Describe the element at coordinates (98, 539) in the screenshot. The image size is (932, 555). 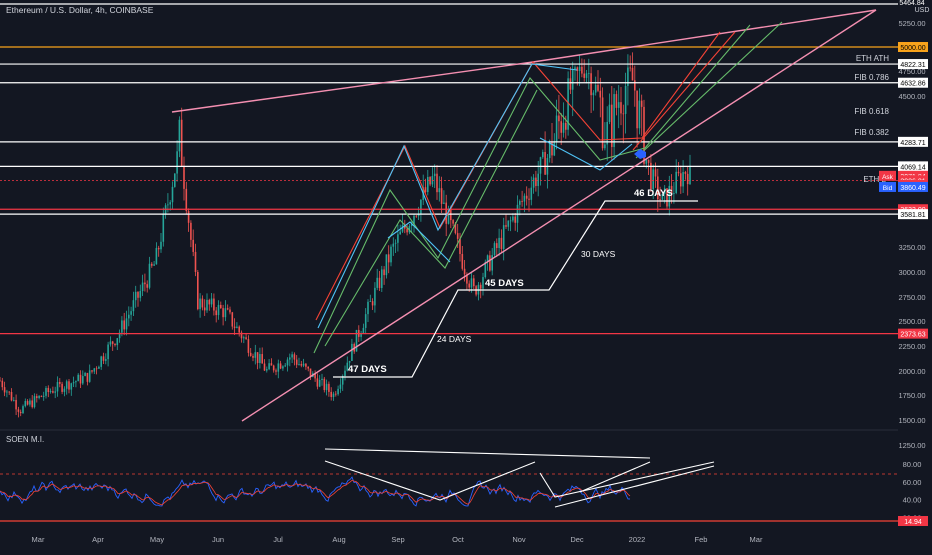
I see `time-tick-label: Apr` at that location.